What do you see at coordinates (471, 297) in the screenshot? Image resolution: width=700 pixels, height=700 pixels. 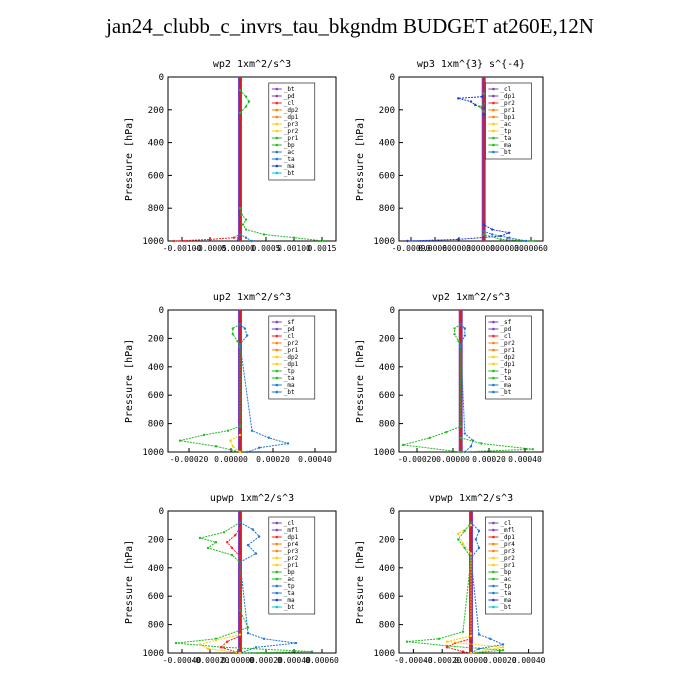 I see `panel-title: vp2 1xm^2/s^3` at bounding box center [471, 297].